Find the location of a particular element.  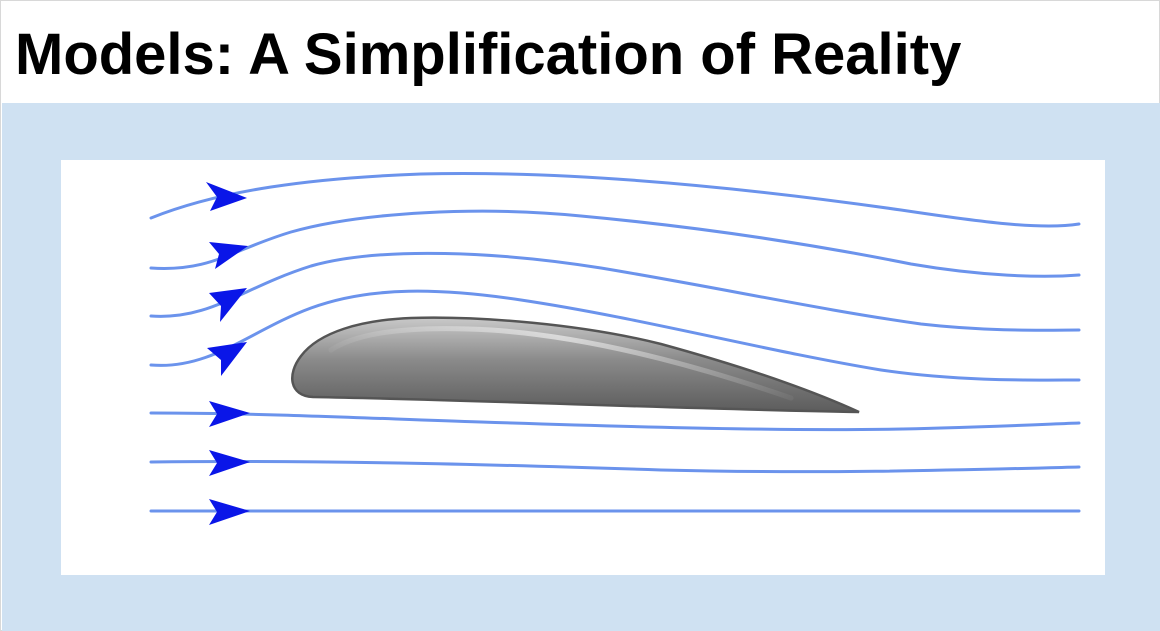

slide-title: Models: A Simplification of Reality is located at coordinates (488, 54).